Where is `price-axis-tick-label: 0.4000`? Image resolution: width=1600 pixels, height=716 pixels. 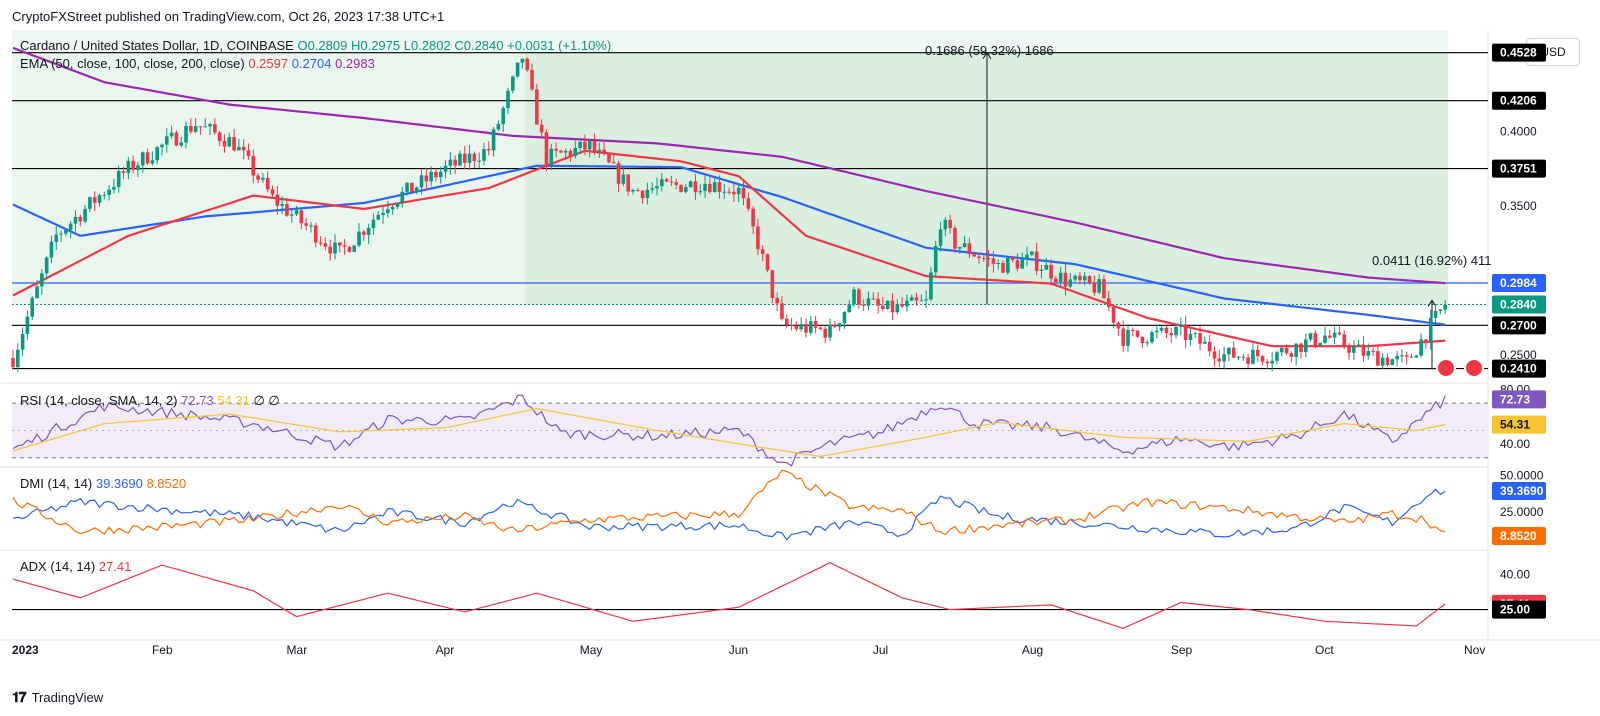 price-axis-tick-label: 0.4000 is located at coordinates (1518, 131).